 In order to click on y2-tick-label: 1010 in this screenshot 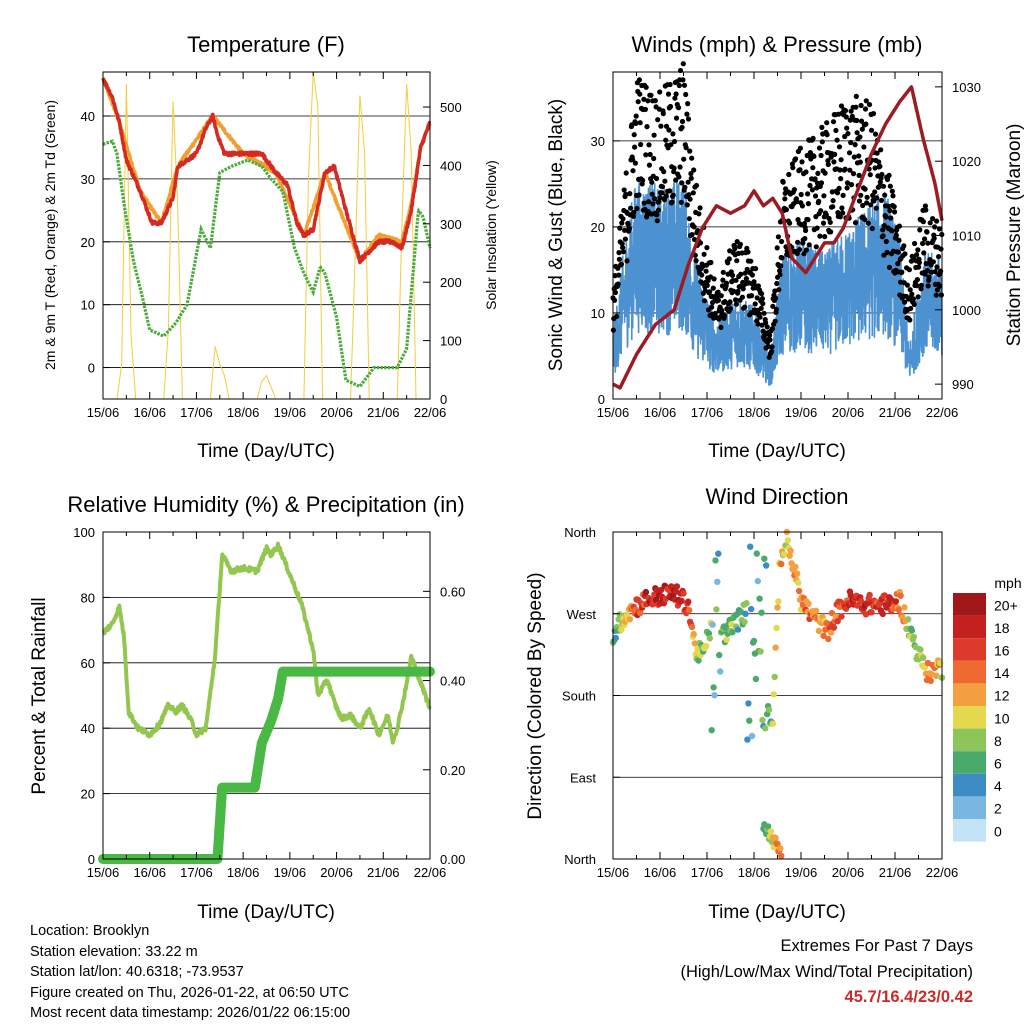, I will do `click(966, 236)`.